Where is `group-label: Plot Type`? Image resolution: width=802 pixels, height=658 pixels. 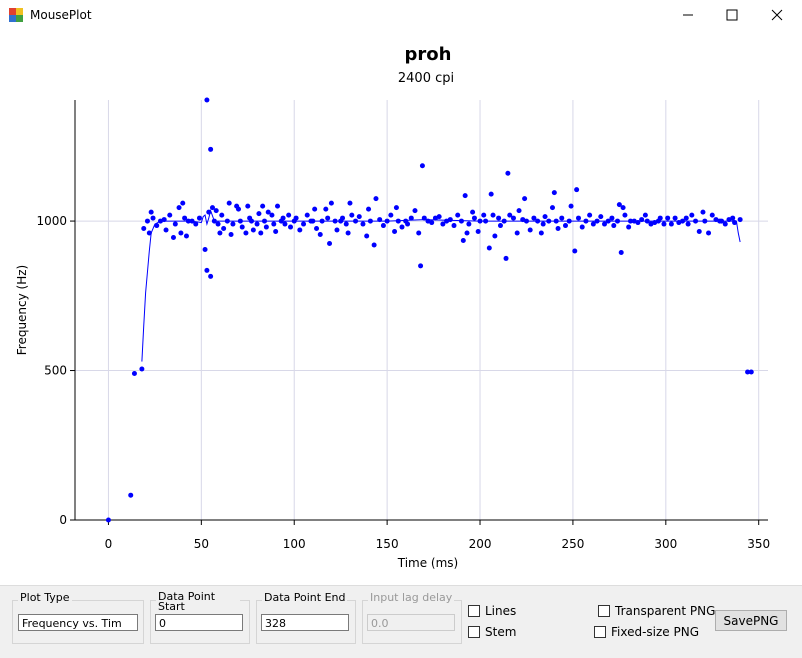 group-label: Plot Type is located at coordinates (45, 597).